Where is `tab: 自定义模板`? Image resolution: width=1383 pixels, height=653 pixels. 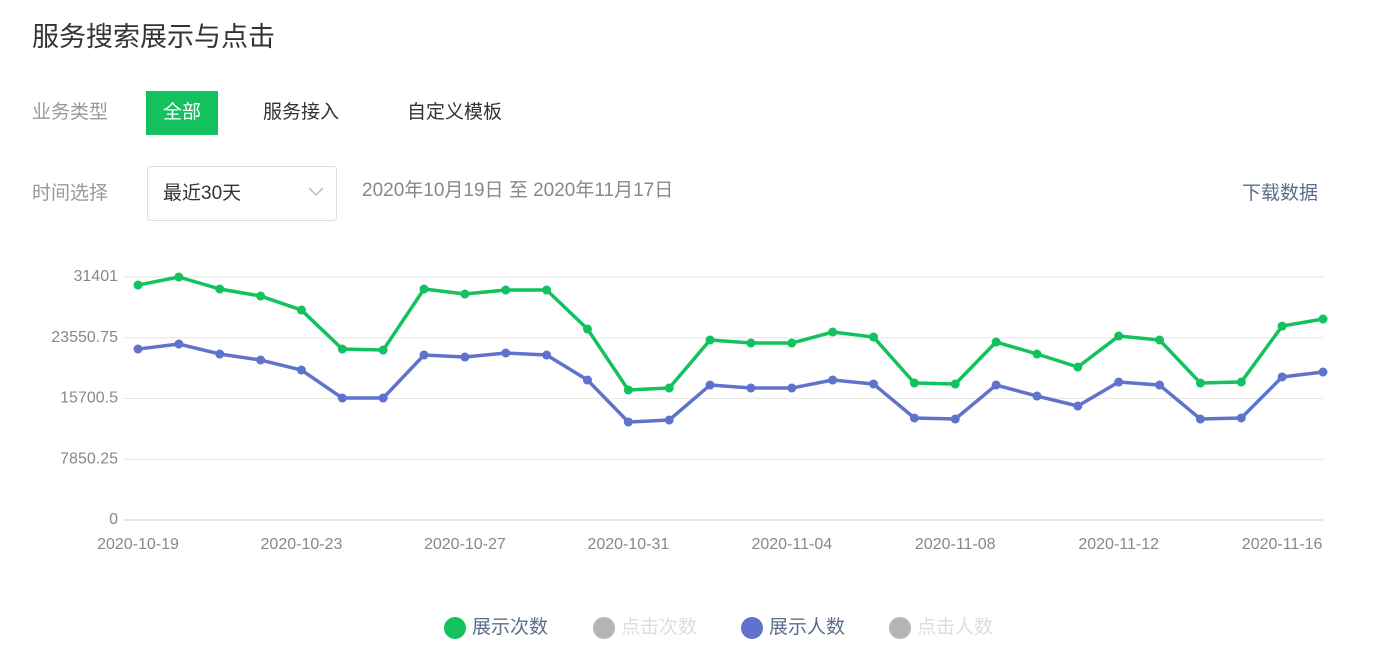
tab: 自定义模板 is located at coordinates (454, 112).